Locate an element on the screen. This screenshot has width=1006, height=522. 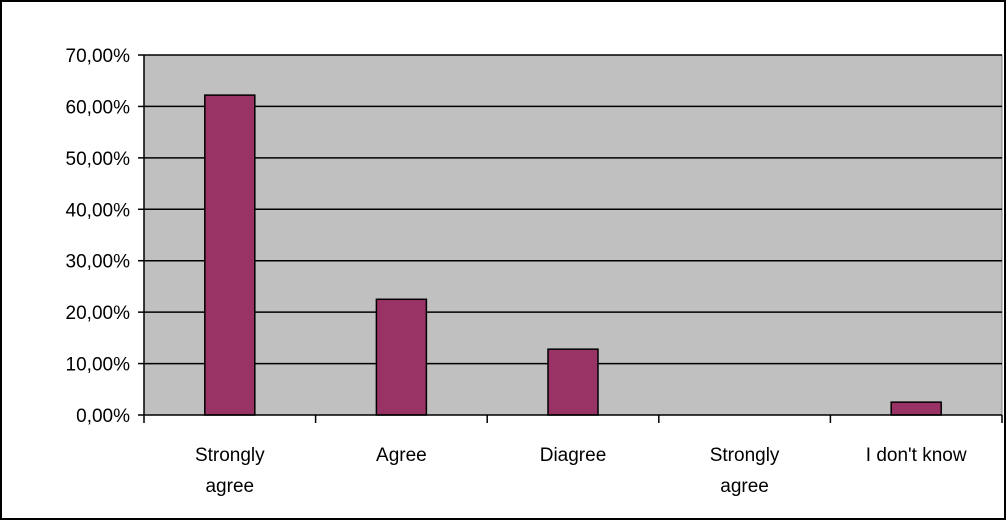
y-tick-label: 30,00% is located at coordinates (98, 262).